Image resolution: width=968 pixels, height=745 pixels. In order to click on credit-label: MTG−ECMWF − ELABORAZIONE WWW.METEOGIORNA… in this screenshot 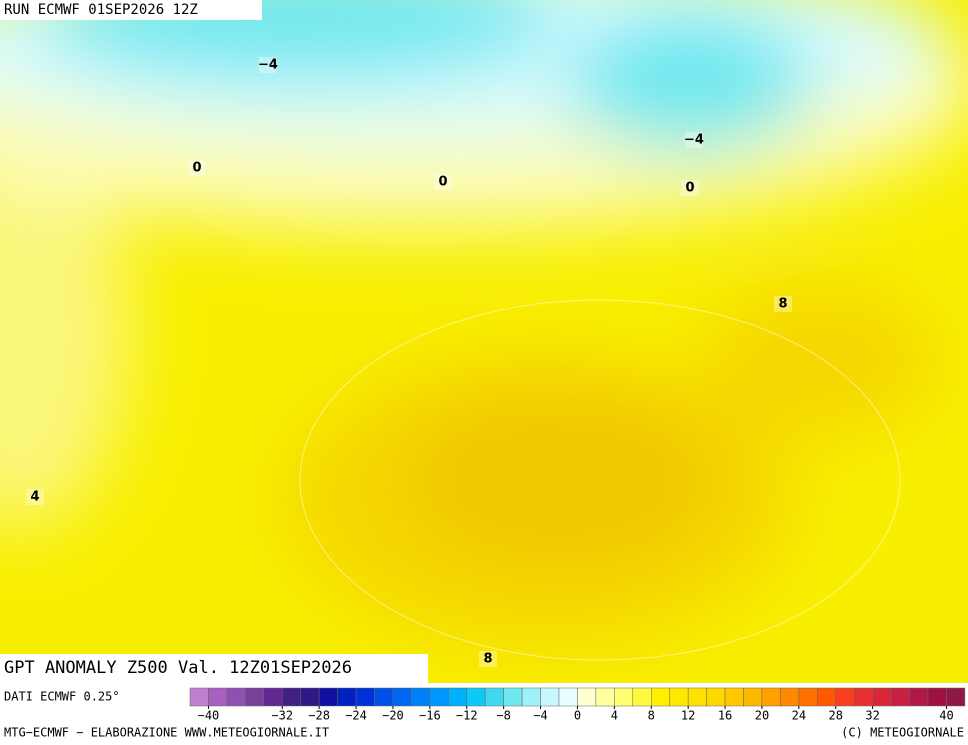, I will do `click(166, 733)`.